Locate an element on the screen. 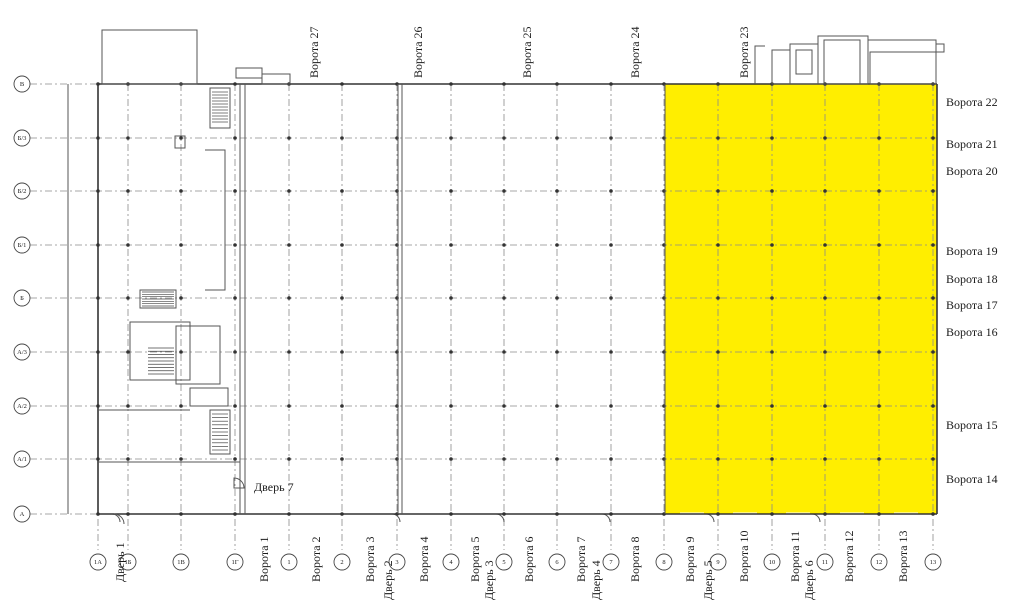  stairs is located at coordinates (185, 271).